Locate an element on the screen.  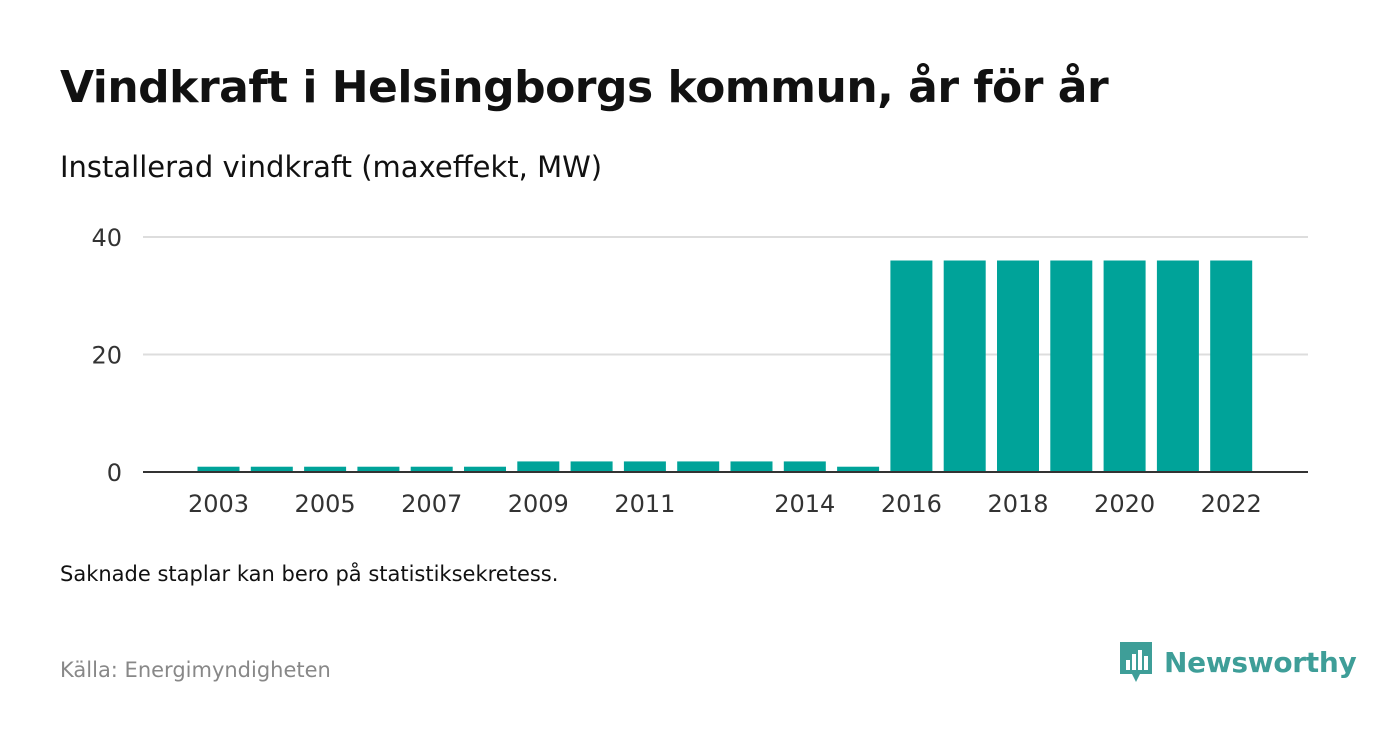
bar-2017 is located at coordinates (964, 366).